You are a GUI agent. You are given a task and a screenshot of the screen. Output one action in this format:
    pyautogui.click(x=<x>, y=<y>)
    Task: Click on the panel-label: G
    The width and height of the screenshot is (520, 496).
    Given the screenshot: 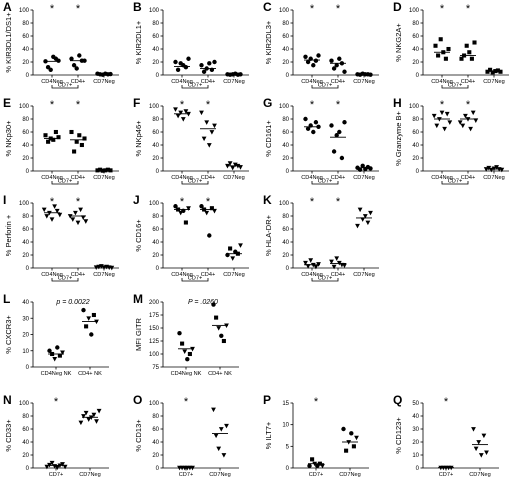 What is the action you would take?
    pyautogui.click(x=267, y=103)
    